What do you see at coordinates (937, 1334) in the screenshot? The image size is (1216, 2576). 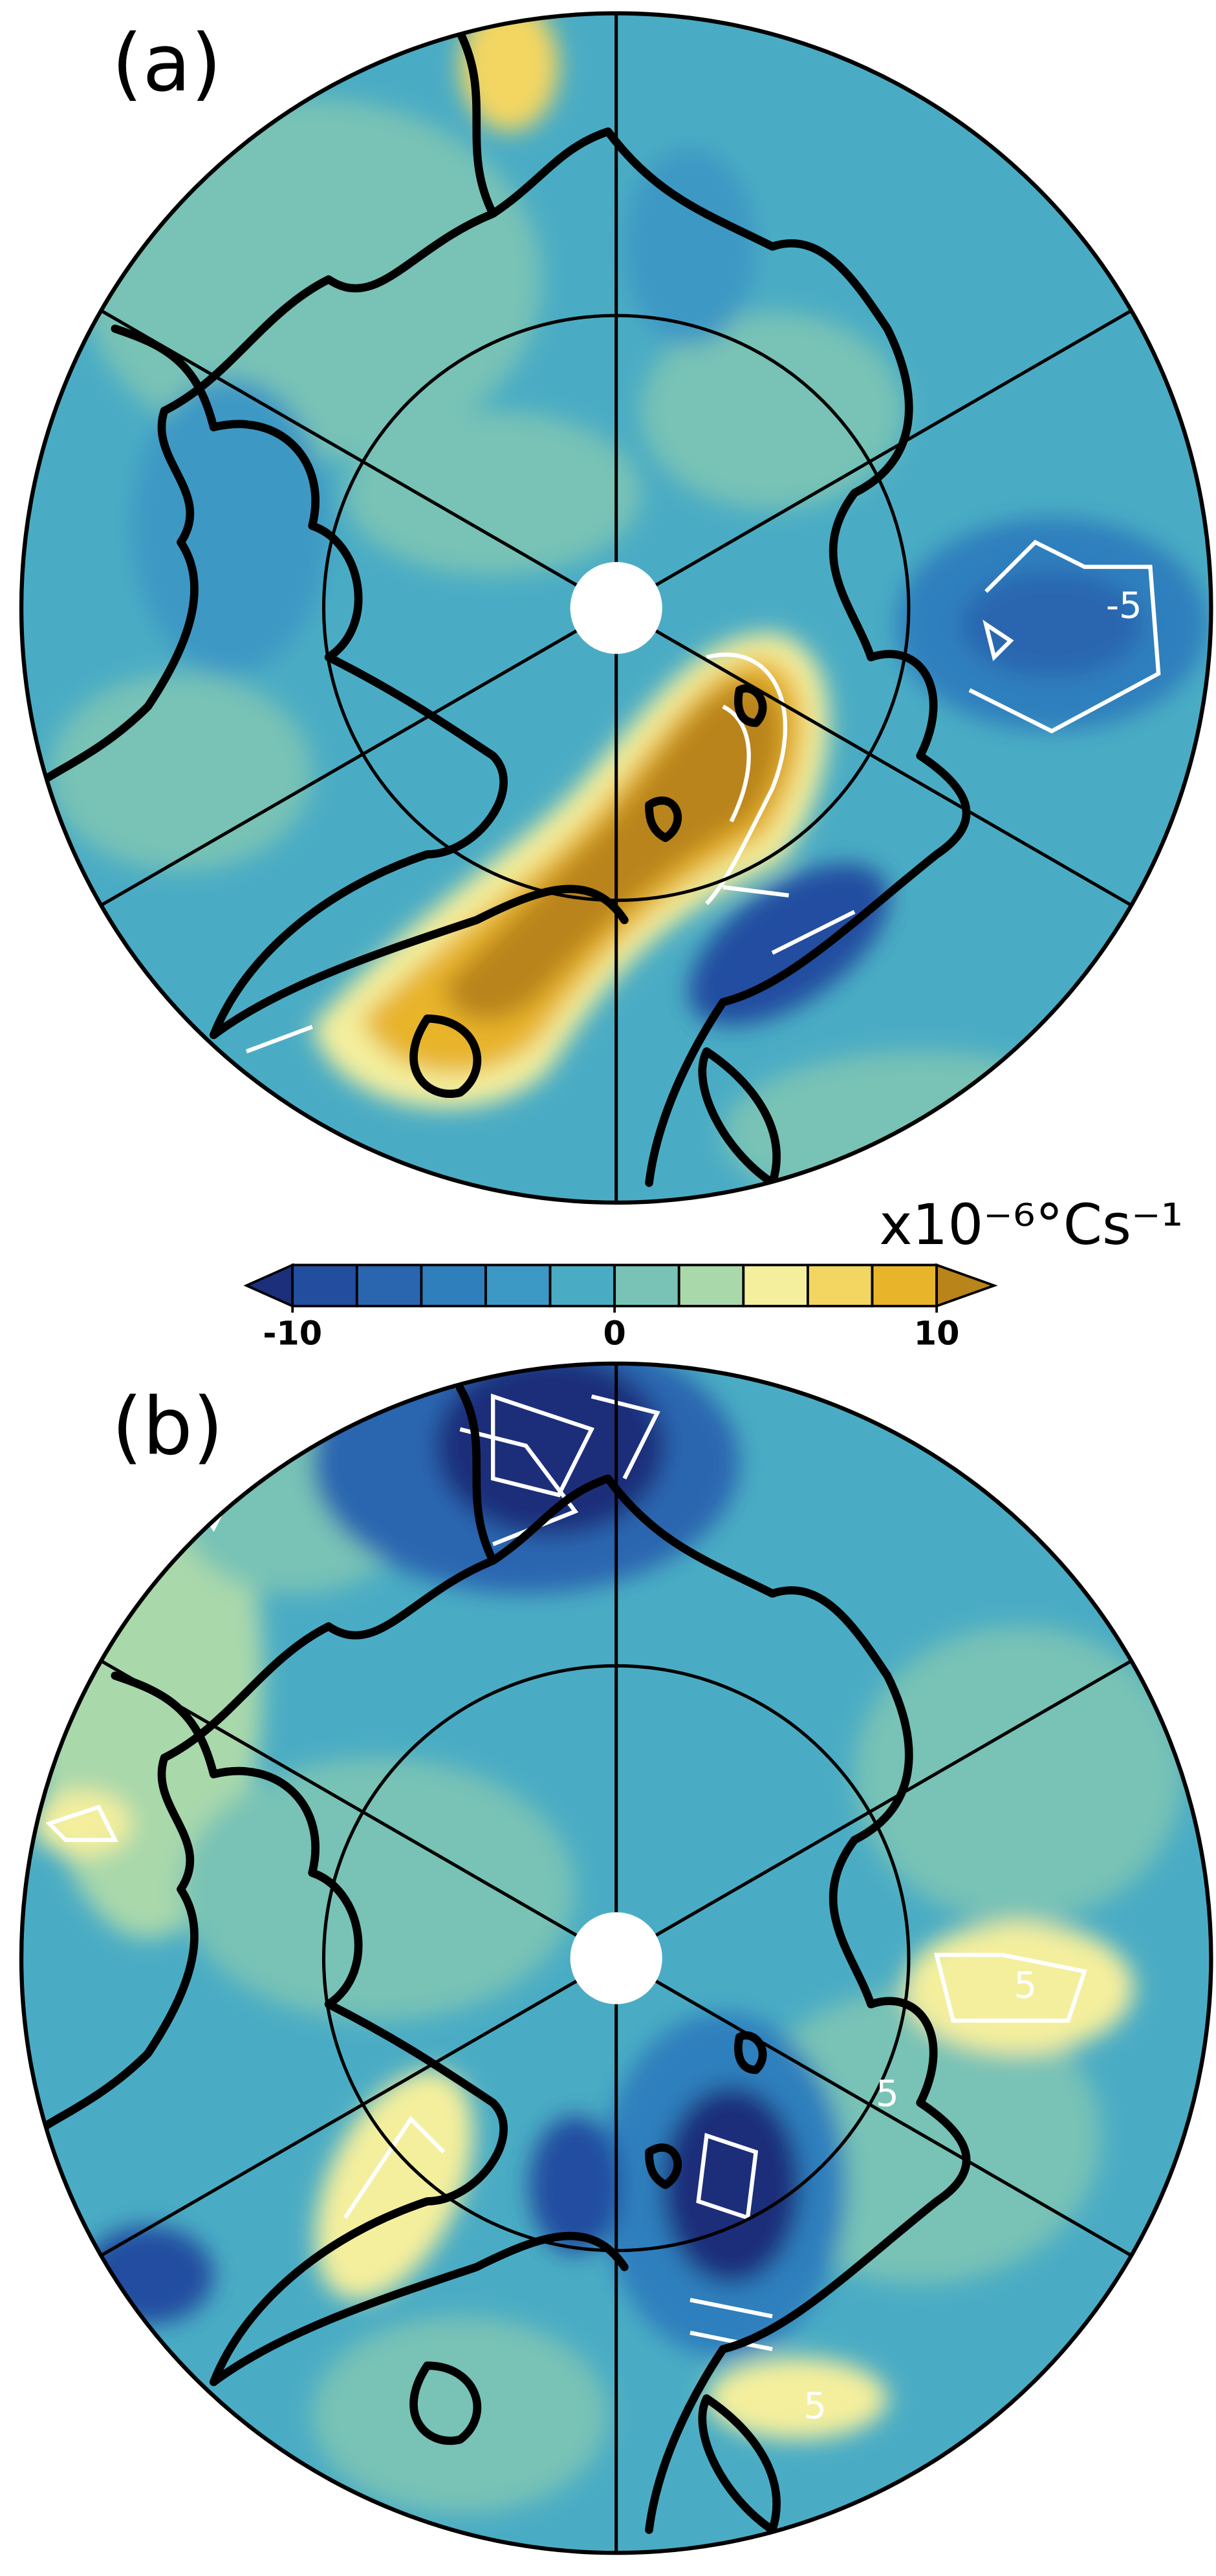 I see `colorbar-tick-label: 10` at bounding box center [937, 1334].